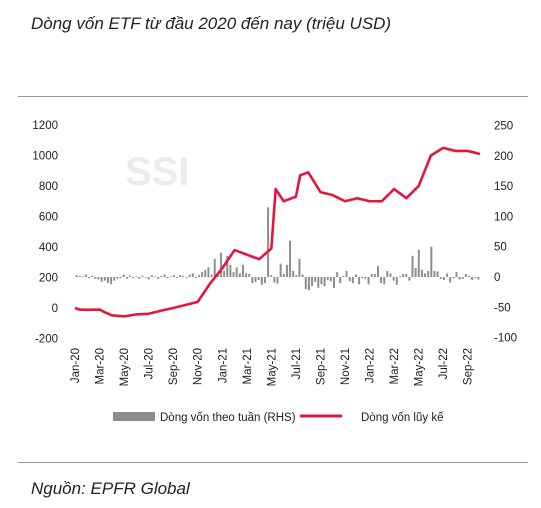  What do you see at coordinates (134, 416) in the screenshot?
I see `legend-bar-swatch` at bounding box center [134, 416].